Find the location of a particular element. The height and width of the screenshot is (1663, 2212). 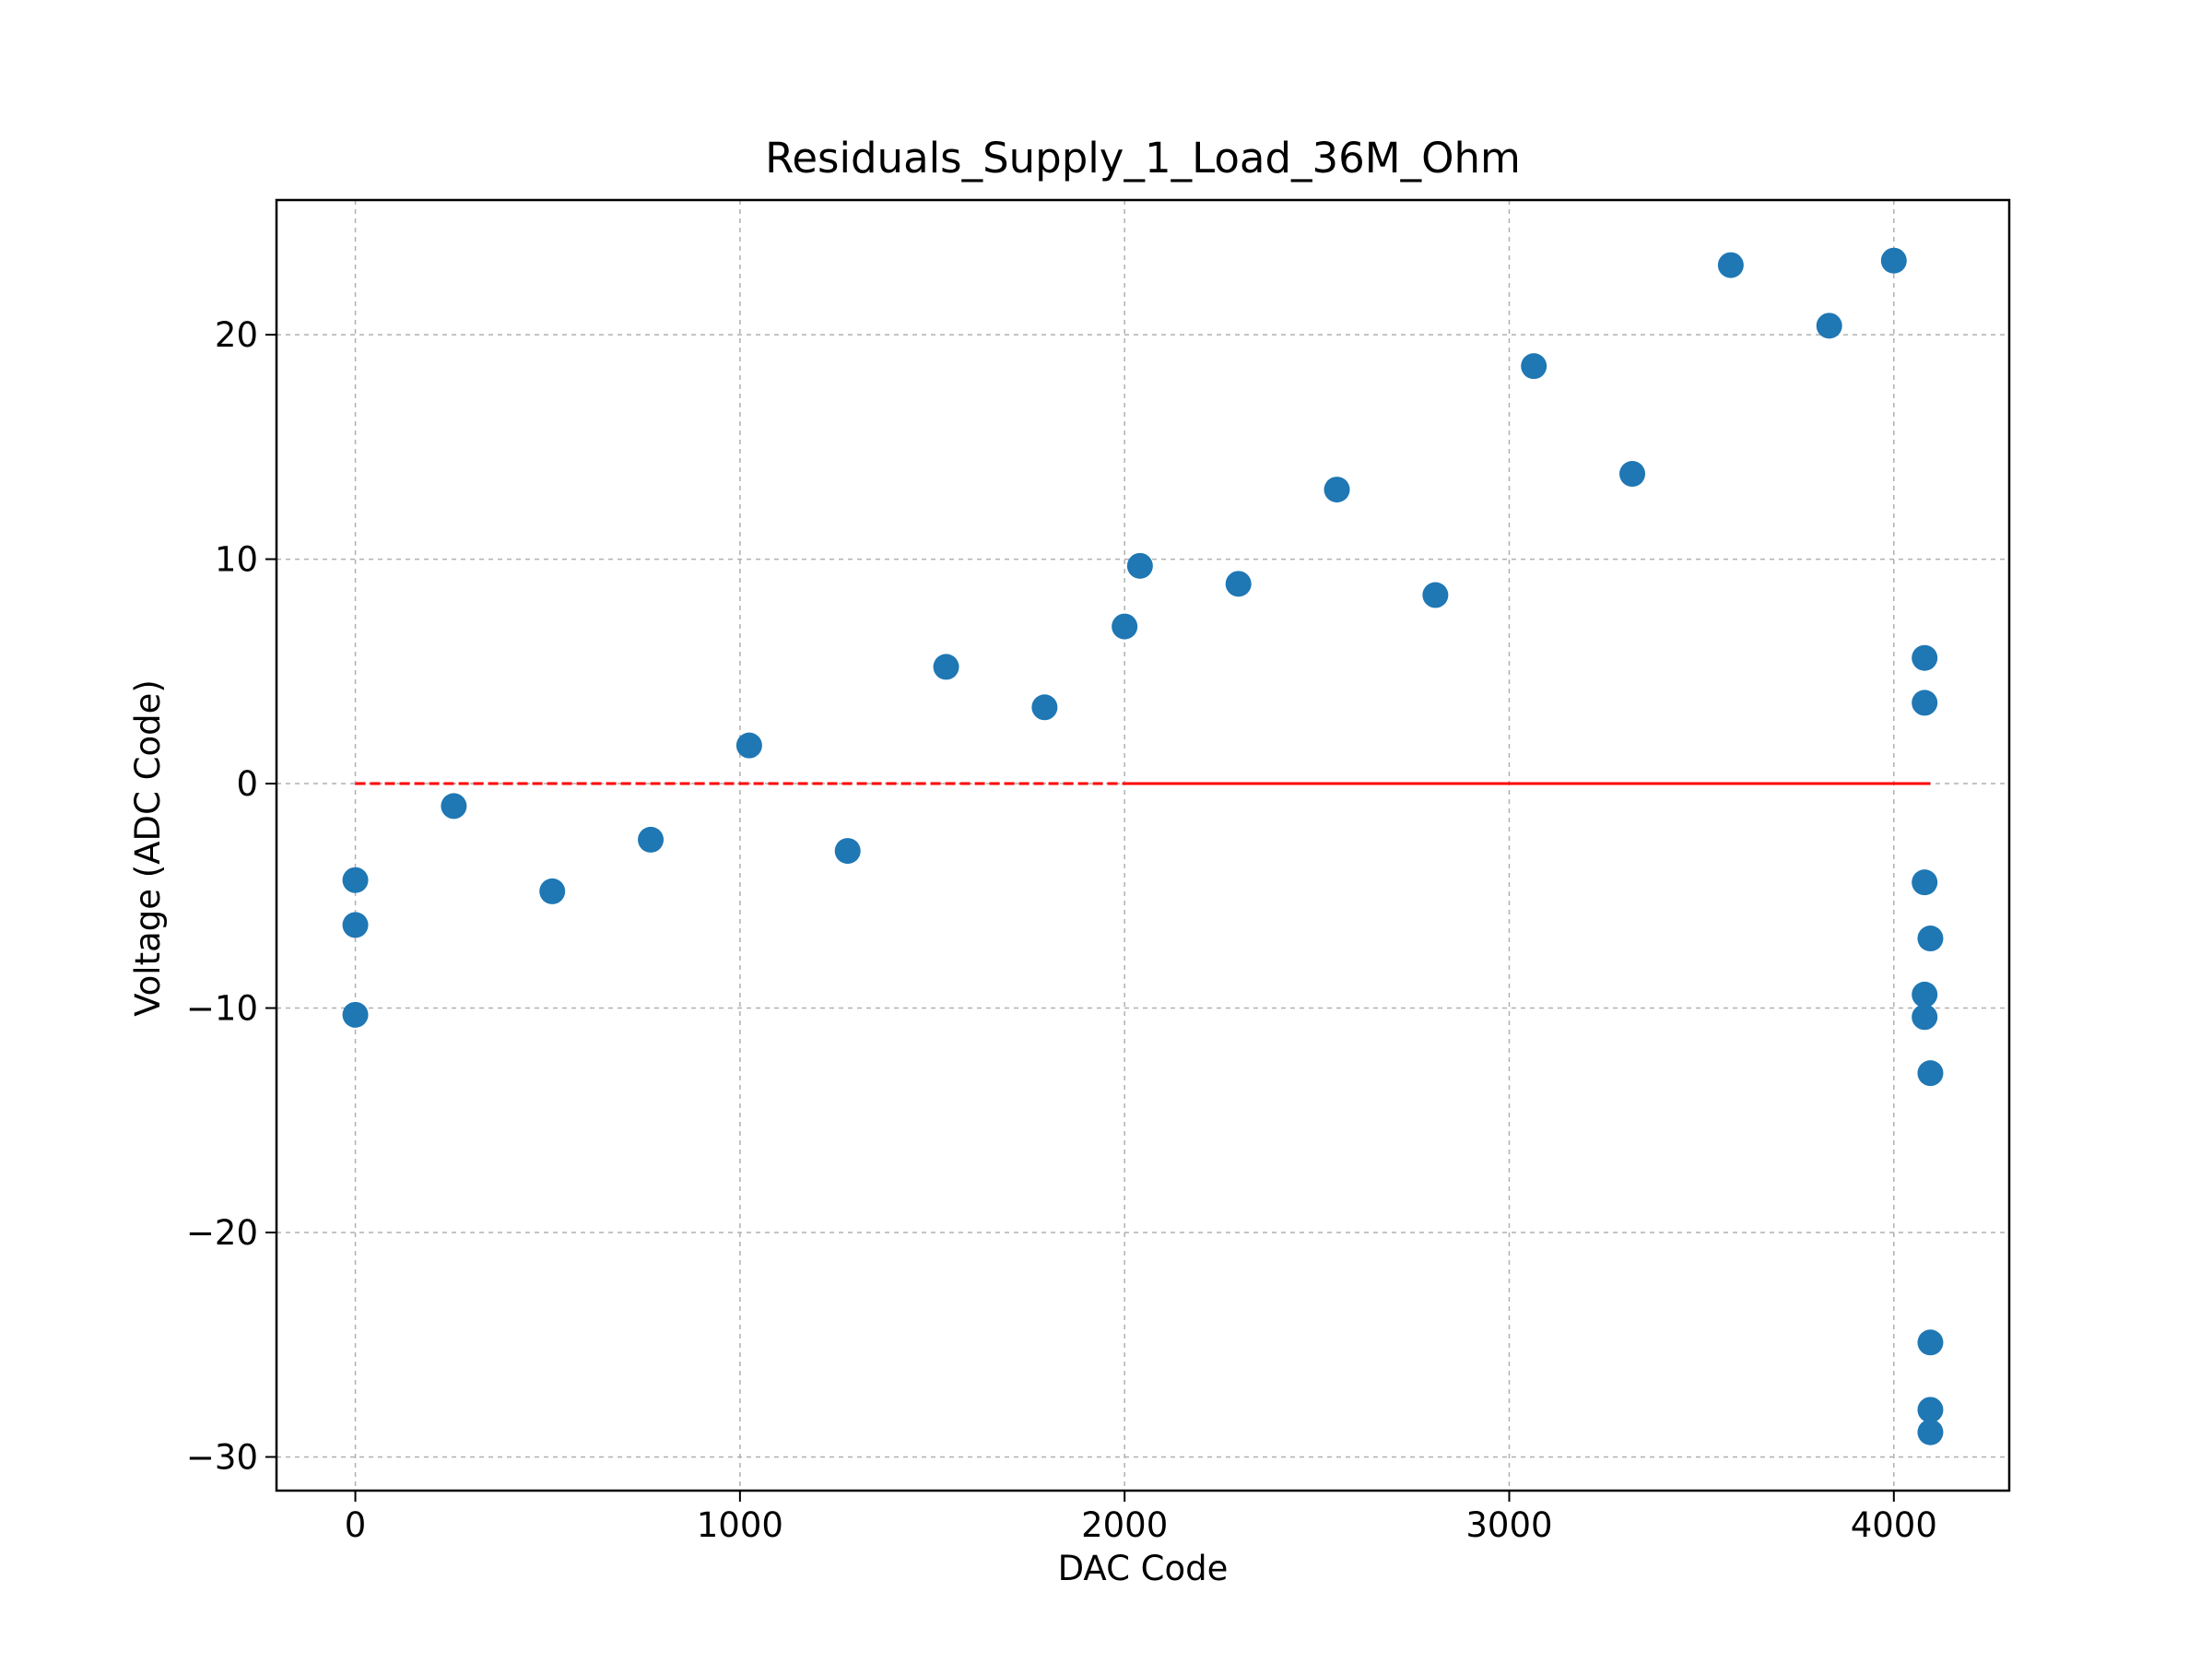

chart-title: Residuals_Supply_1_Load_36M_Ohm is located at coordinates (1143, 158).